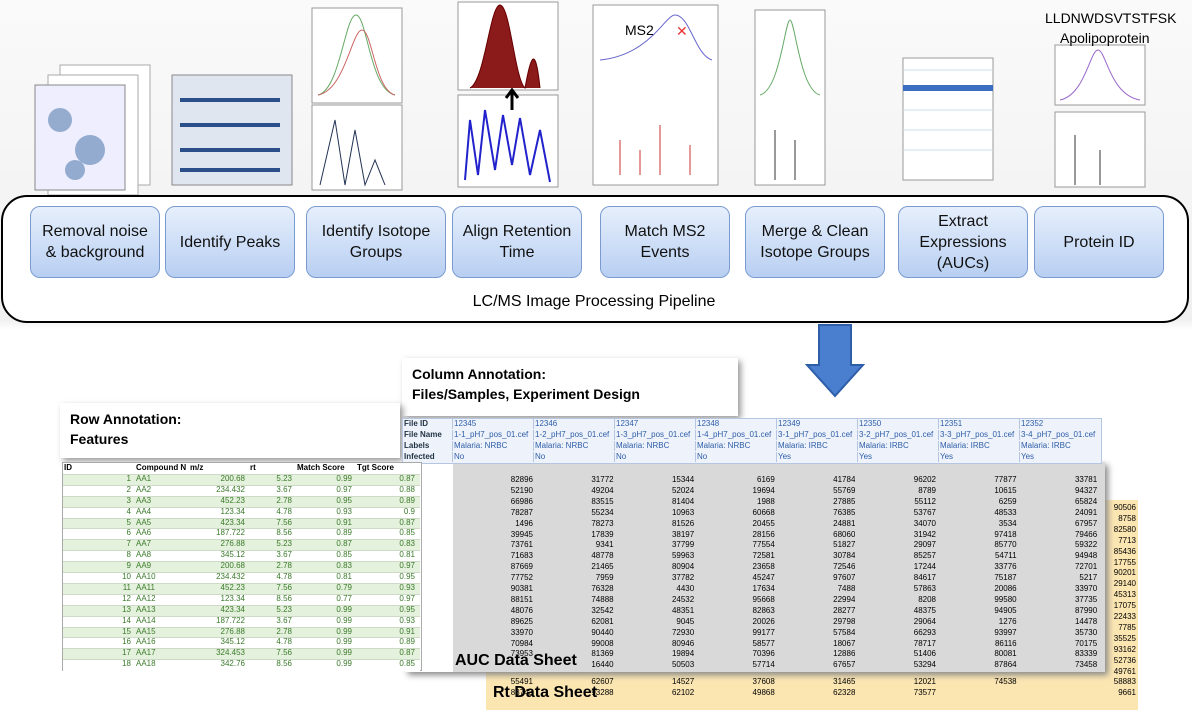 The image size is (1192, 710). I want to click on table-cell: 51406, so click(924, 654).